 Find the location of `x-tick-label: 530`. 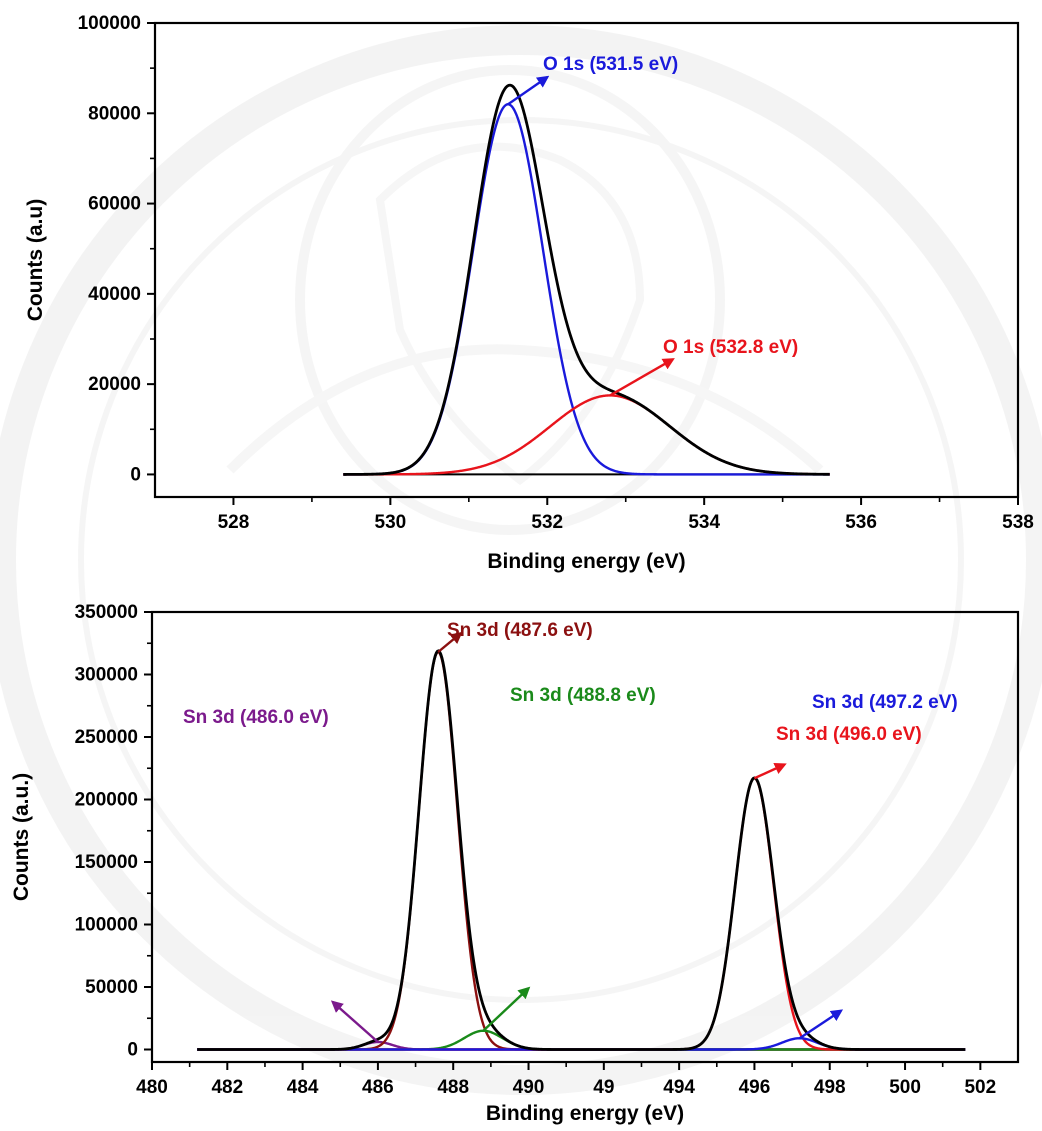

x-tick-label: 530 is located at coordinates (391, 522).